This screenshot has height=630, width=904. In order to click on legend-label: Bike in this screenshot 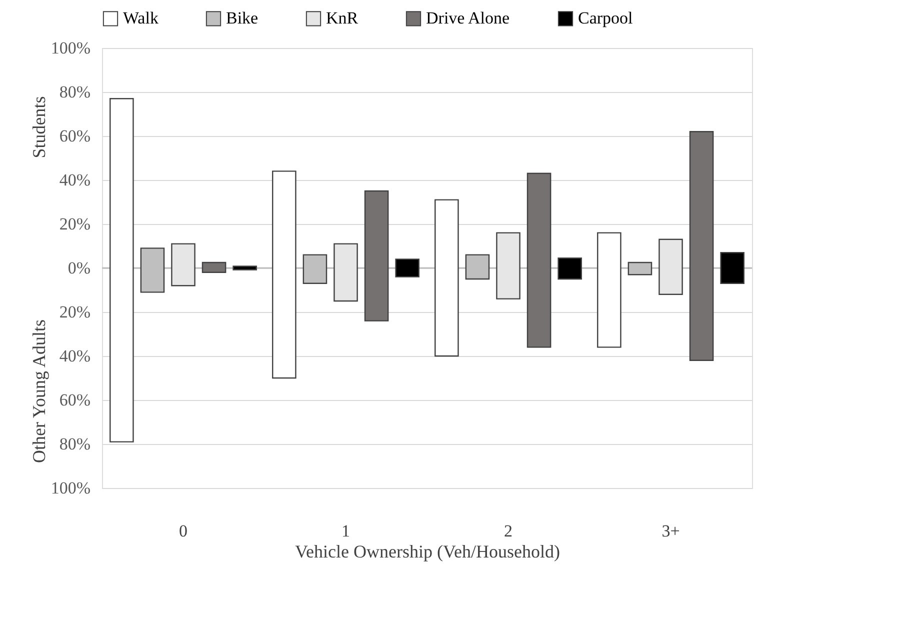, I will do `click(242, 18)`.